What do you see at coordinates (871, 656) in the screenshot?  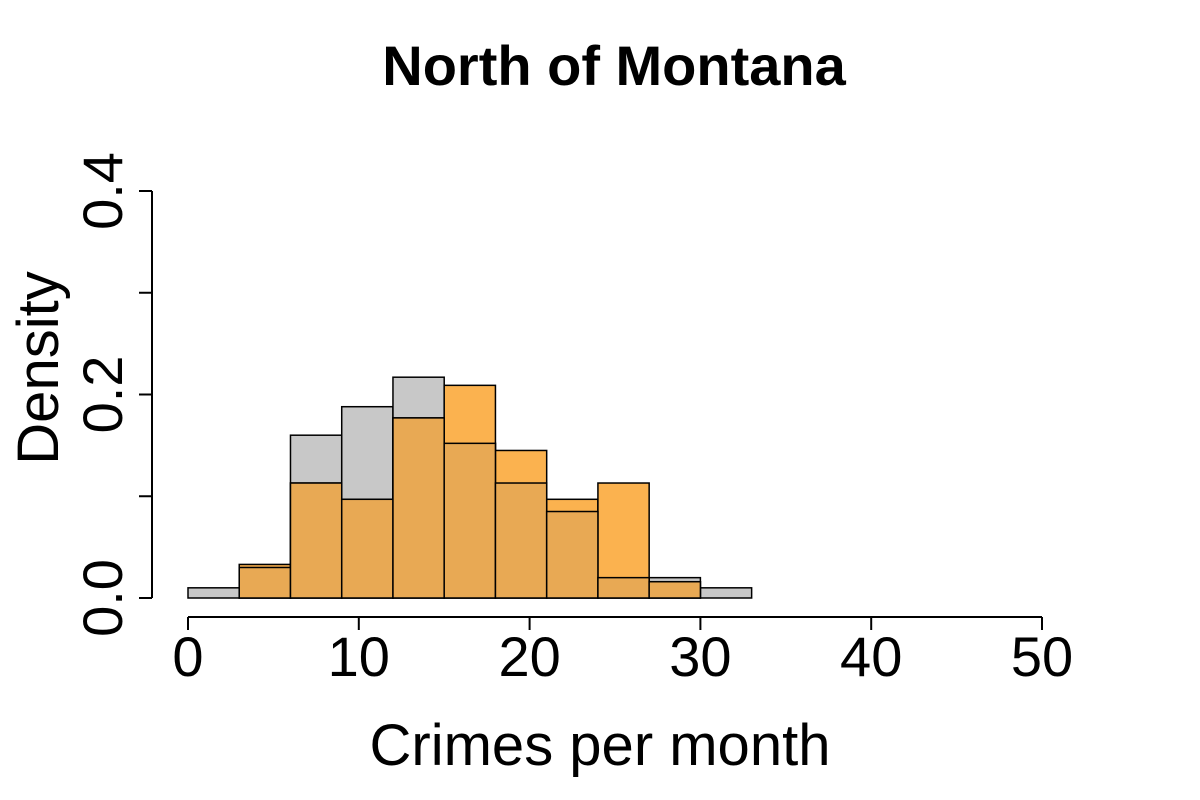 I see `x-tick-label-4: 40` at bounding box center [871, 656].